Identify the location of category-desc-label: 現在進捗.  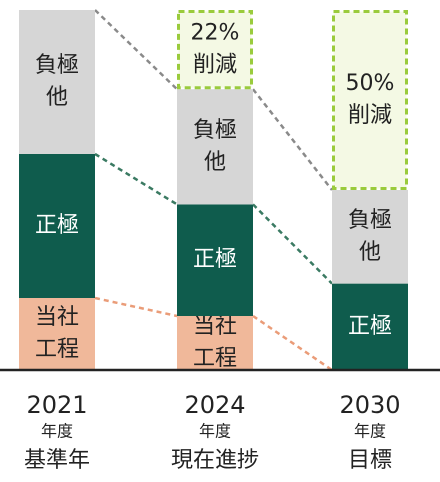
(215, 460).